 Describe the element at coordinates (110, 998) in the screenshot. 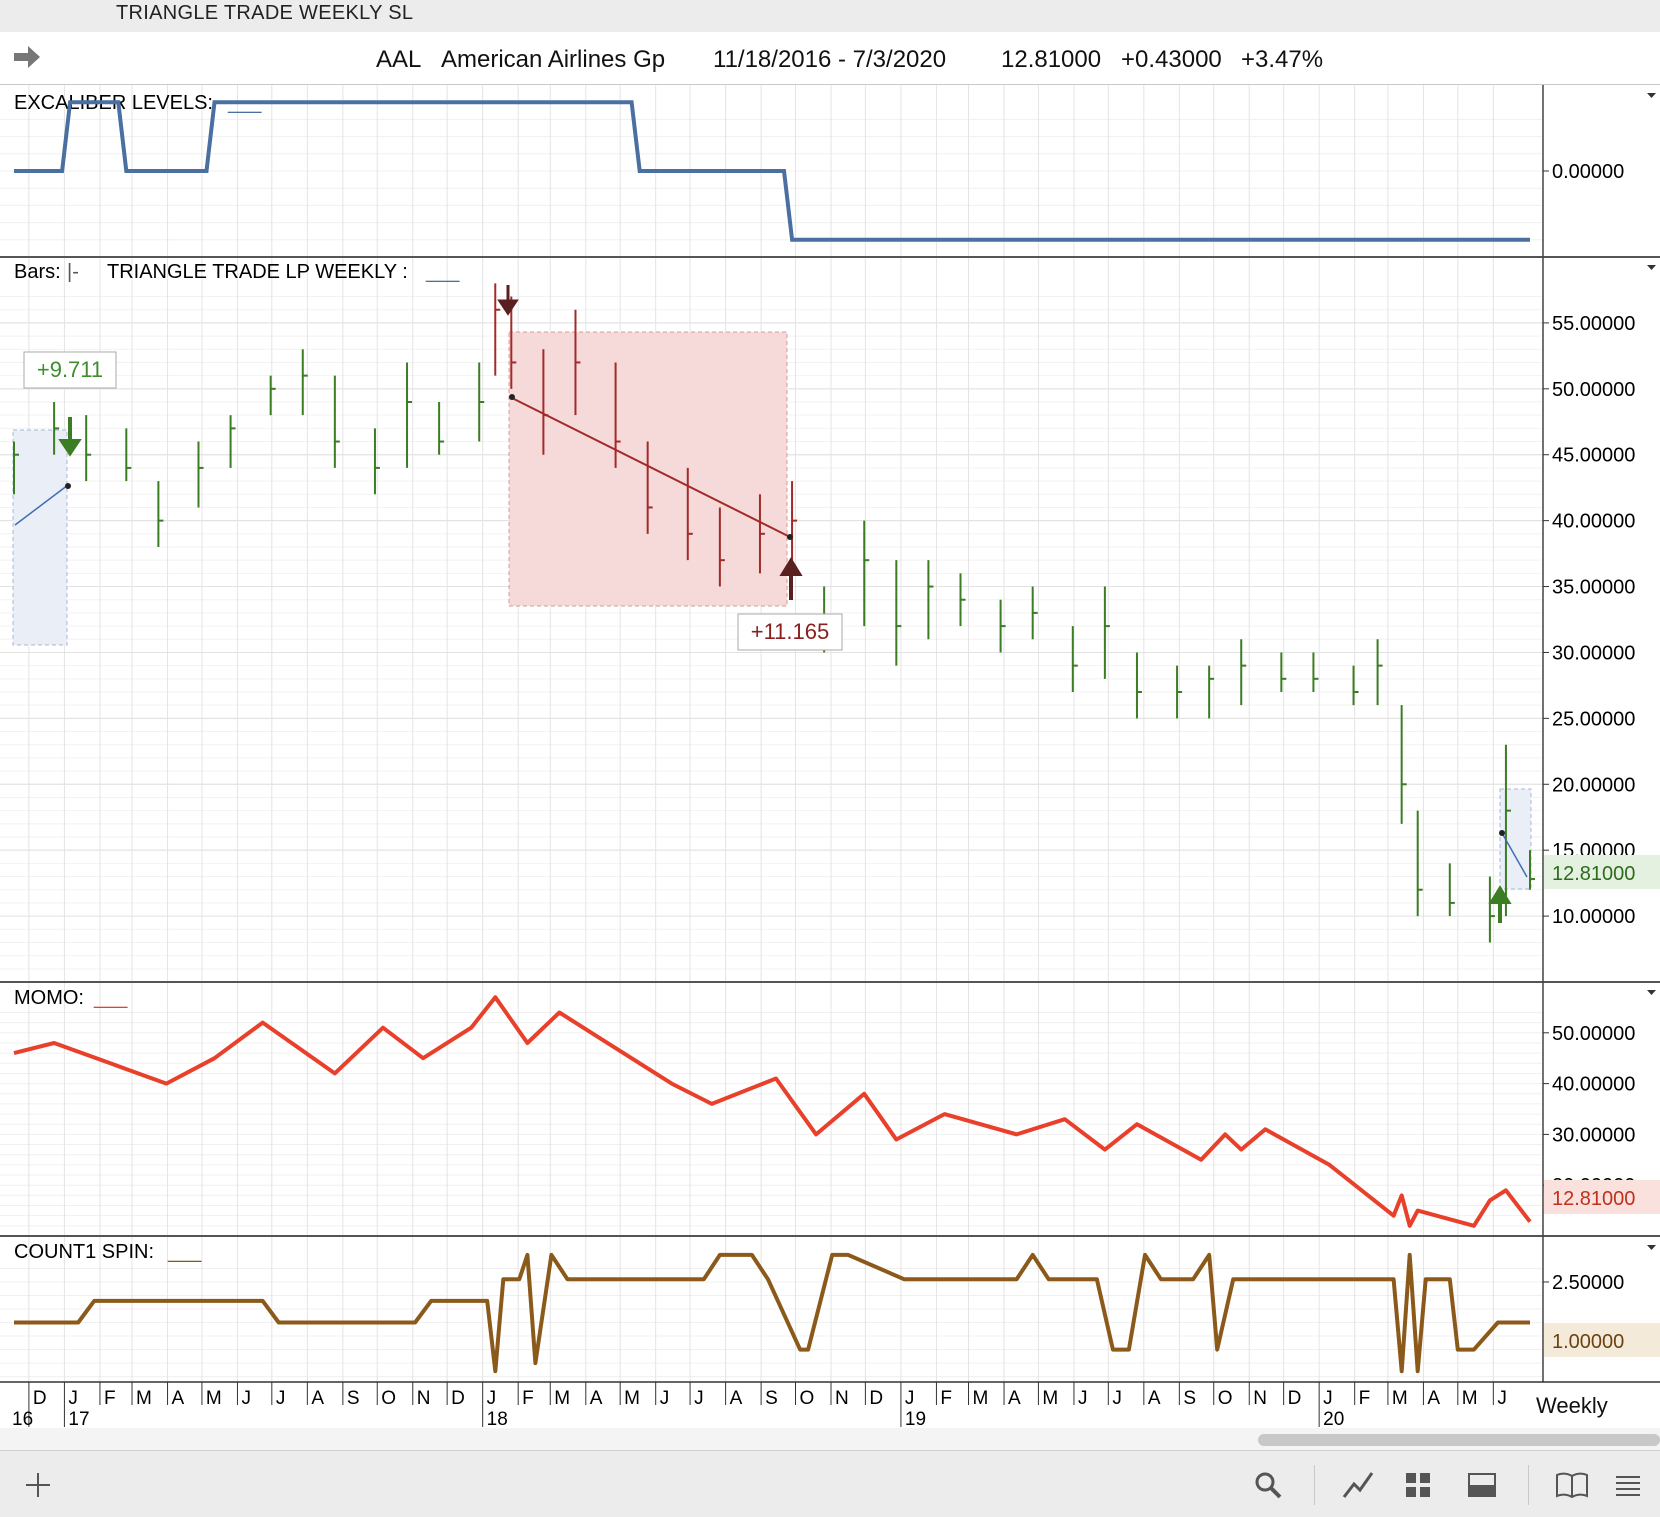

I see `momo-legend-swatch: ___` at that location.